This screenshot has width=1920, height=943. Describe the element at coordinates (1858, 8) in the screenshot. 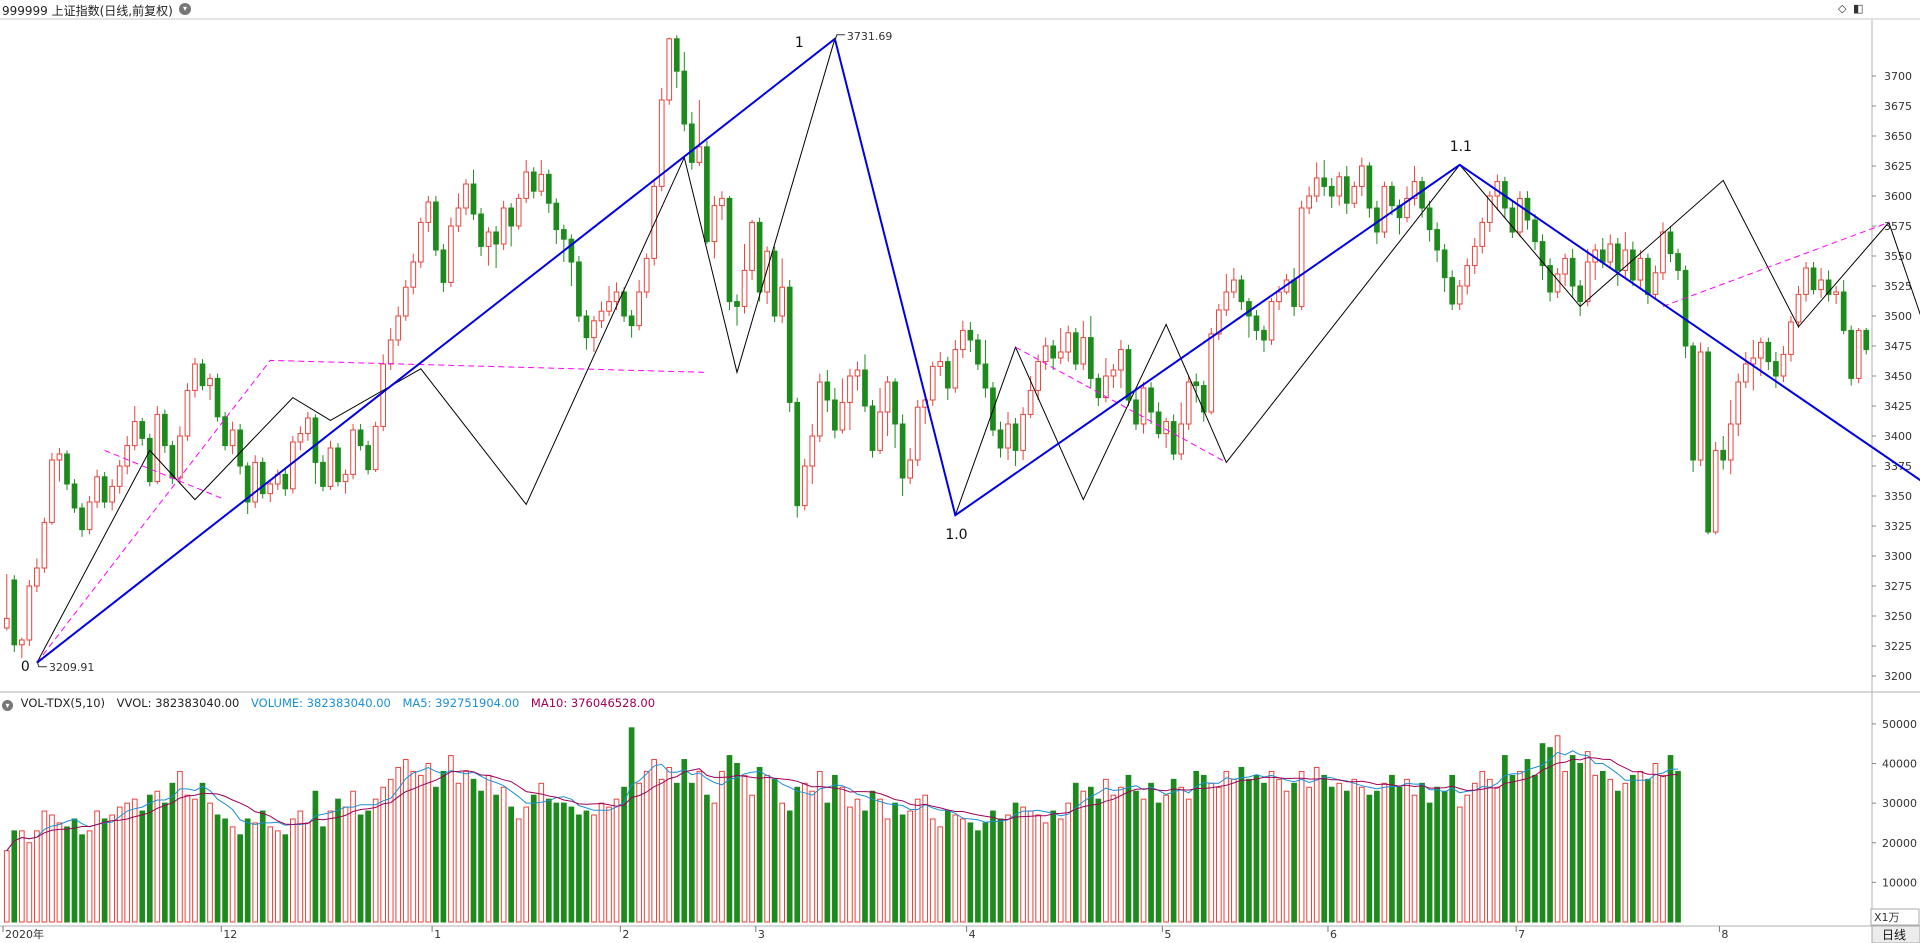

I see `panel-toggle-icon: ◧` at that location.